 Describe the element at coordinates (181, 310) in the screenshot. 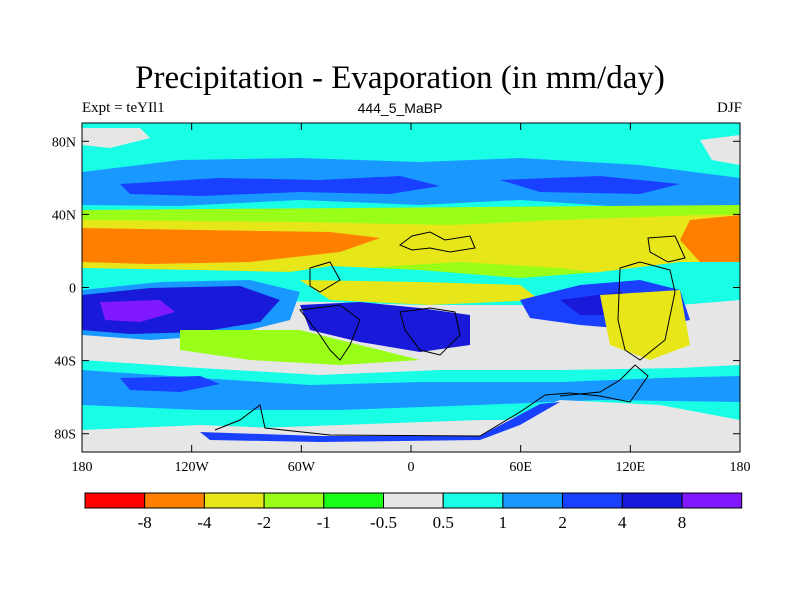

I see `south-pacific-dark-blue` at that location.